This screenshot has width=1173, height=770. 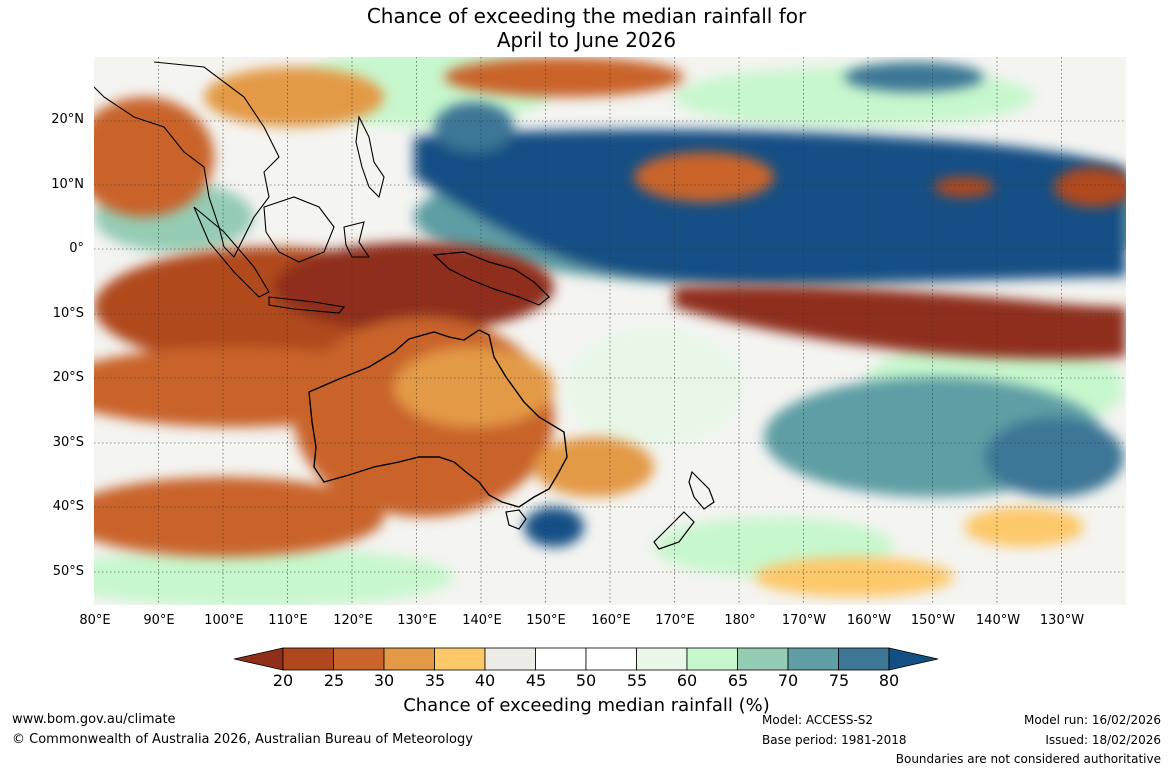 What do you see at coordinates (740, 620) in the screenshot?
I see `lon-label-180: 180°` at bounding box center [740, 620].